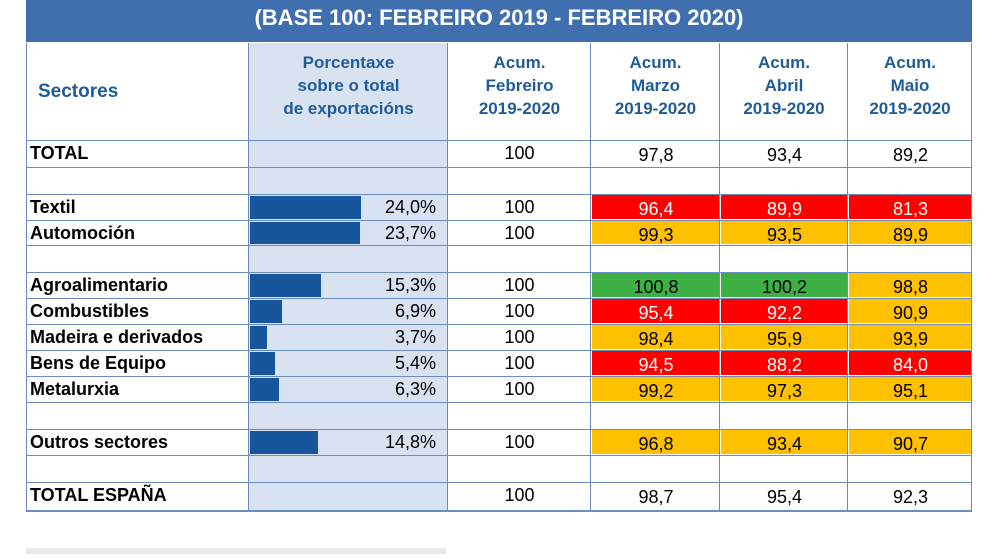 This screenshot has height=558, width=992. I want to click on value-apr: 97,3, so click(784, 389).